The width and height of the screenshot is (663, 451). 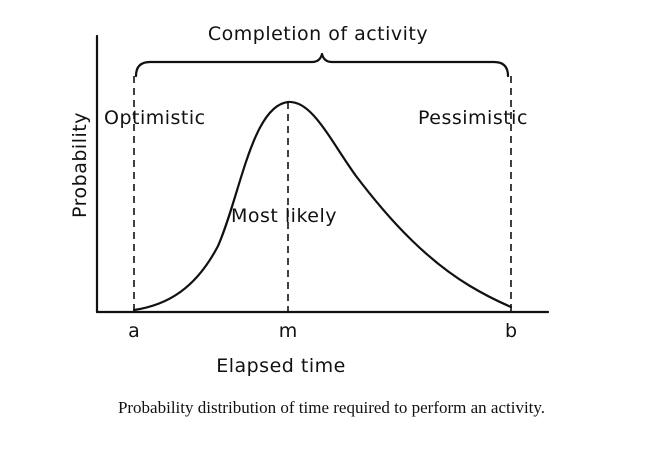 What do you see at coordinates (284, 216) in the screenshot?
I see `most-likely-label: Most likely` at bounding box center [284, 216].